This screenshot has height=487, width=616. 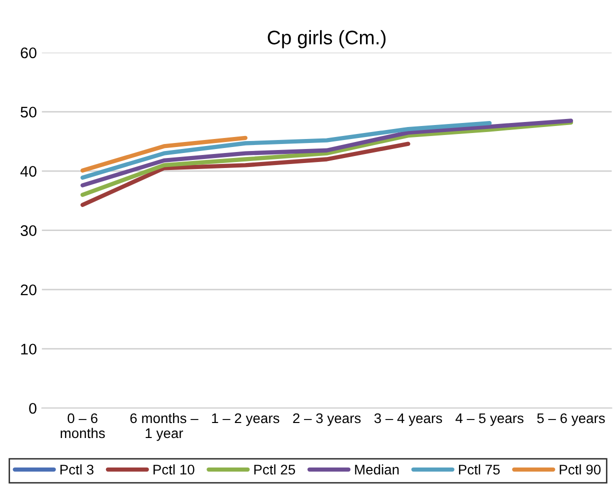 What do you see at coordinates (28, 290) in the screenshot?
I see `y-tick-label: 20` at bounding box center [28, 290].